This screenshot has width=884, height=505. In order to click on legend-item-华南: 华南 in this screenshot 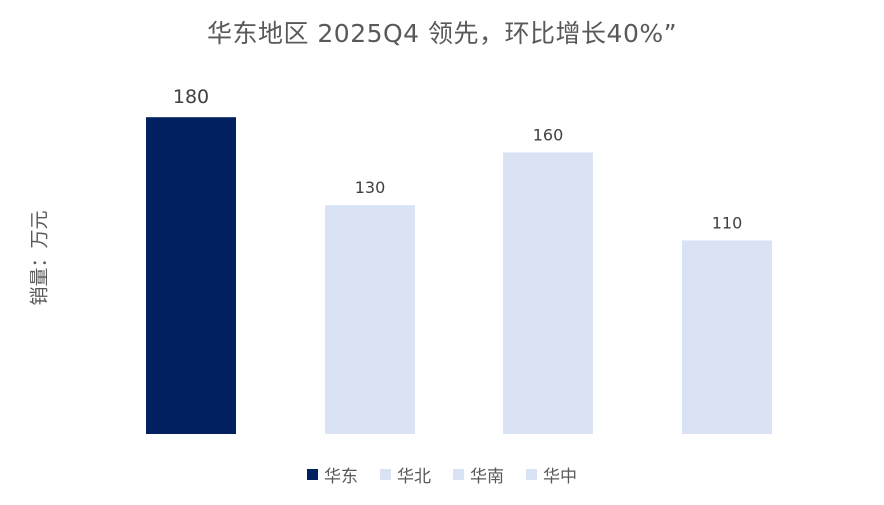, I will do `click(478, 474)`.